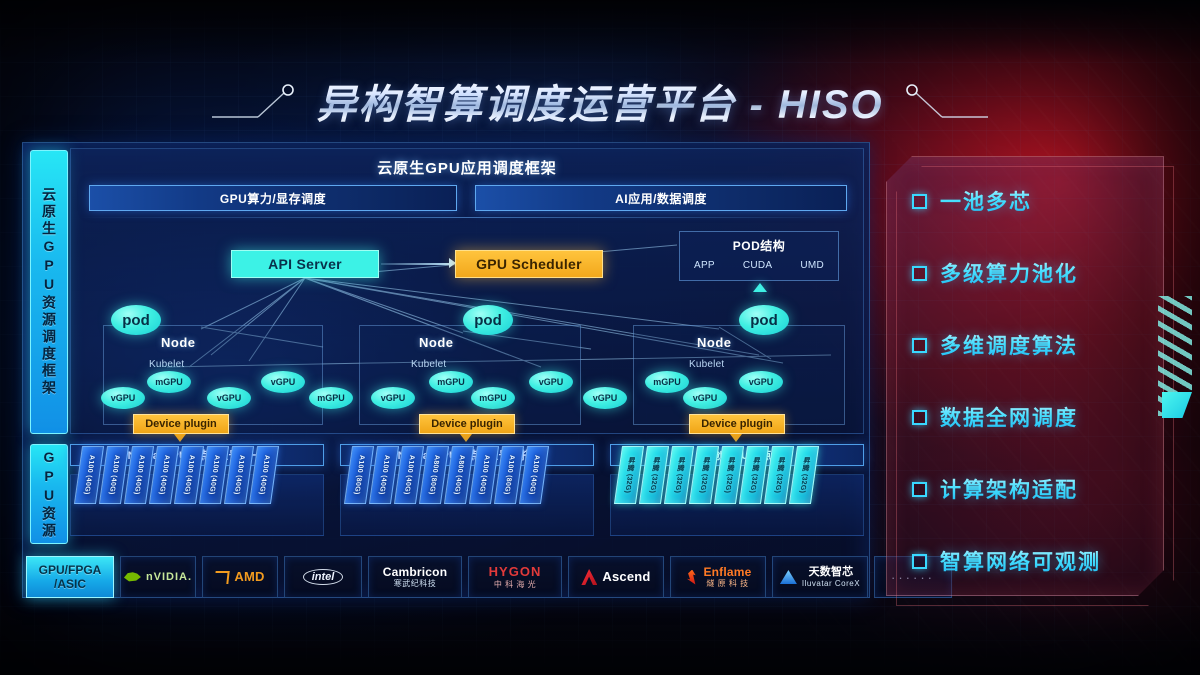 The height and width of the screenshot is (675, 1200). Describe the element at coordinates (600, 31) in the screenshot. I see `background-top-fade` at that location.